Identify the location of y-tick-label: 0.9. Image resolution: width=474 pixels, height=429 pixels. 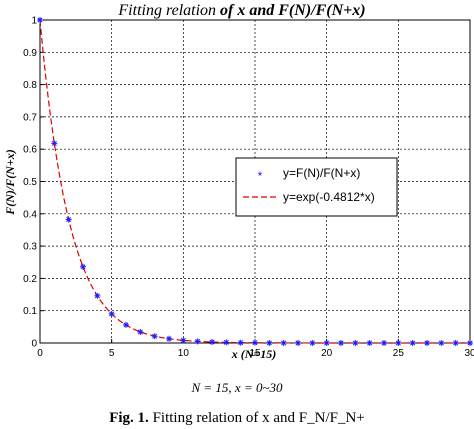
(30, 53).